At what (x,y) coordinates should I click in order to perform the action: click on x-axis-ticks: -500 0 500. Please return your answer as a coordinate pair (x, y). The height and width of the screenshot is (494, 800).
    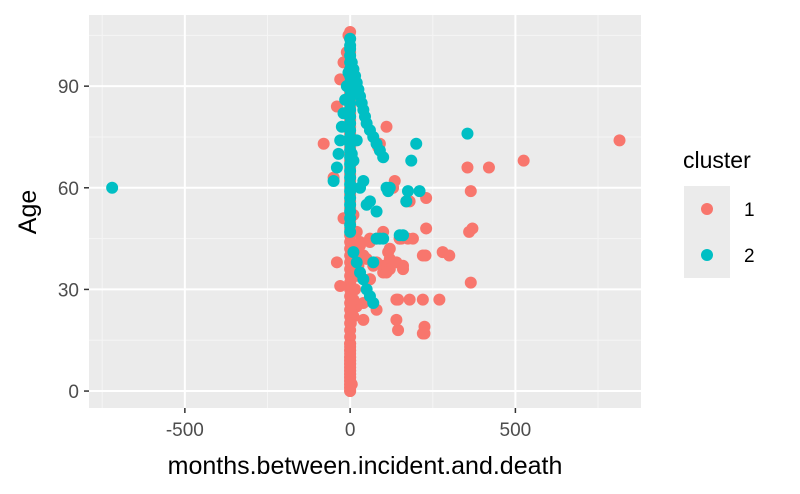
    Looking at the image, I should click on (348, 424).